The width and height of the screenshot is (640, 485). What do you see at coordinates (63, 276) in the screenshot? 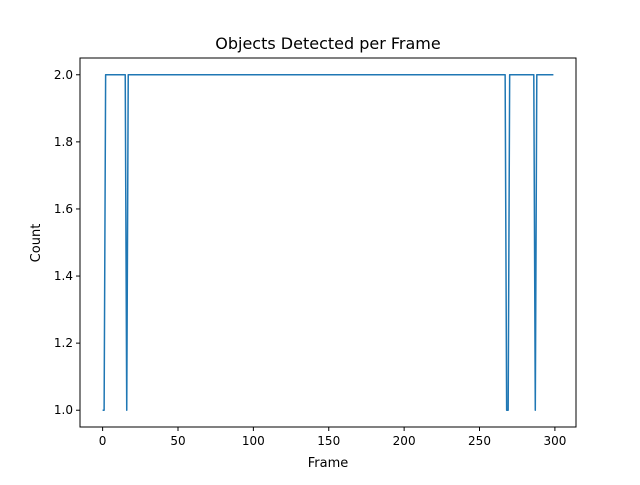
I see `y-tick-label: 1.4` at bounding box center [63, 276].